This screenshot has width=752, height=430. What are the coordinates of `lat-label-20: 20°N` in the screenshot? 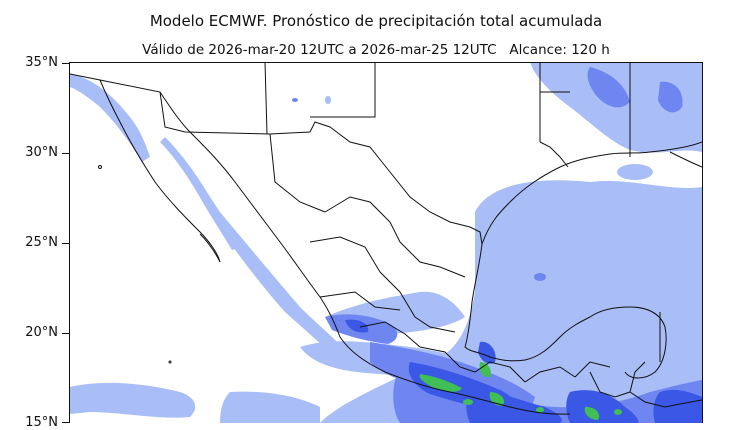 It's located at (41, 332).